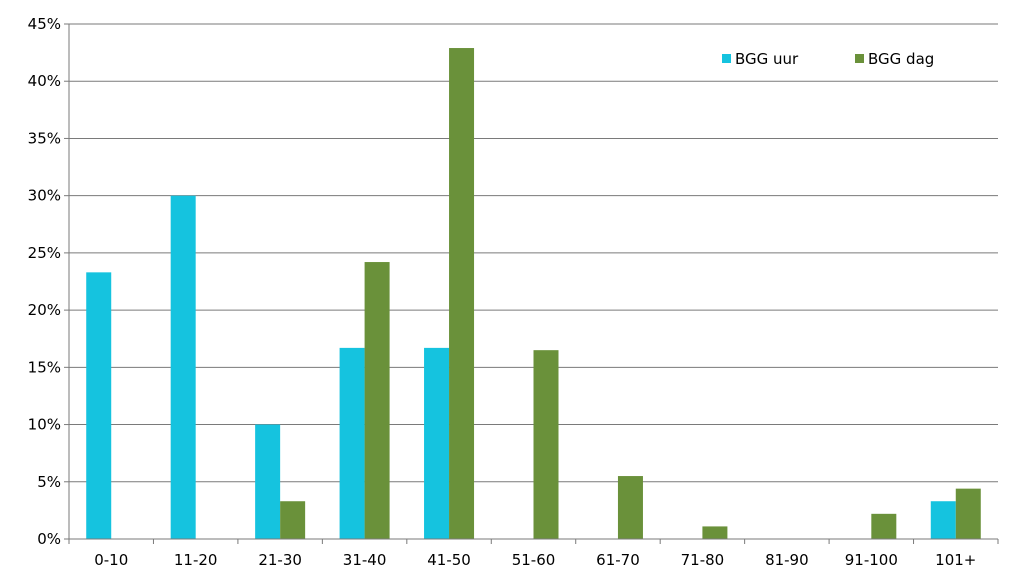 The width and height of the screenshot is (1013, 579). I want to click on y-tick-label: 5%, so click(49, 482).